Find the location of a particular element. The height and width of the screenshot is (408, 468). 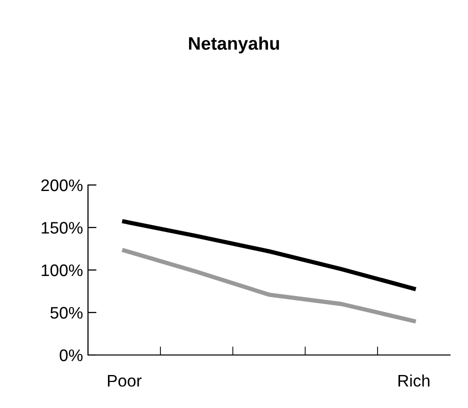

y-tick-label: 50% is located at coordinates (66, 312).